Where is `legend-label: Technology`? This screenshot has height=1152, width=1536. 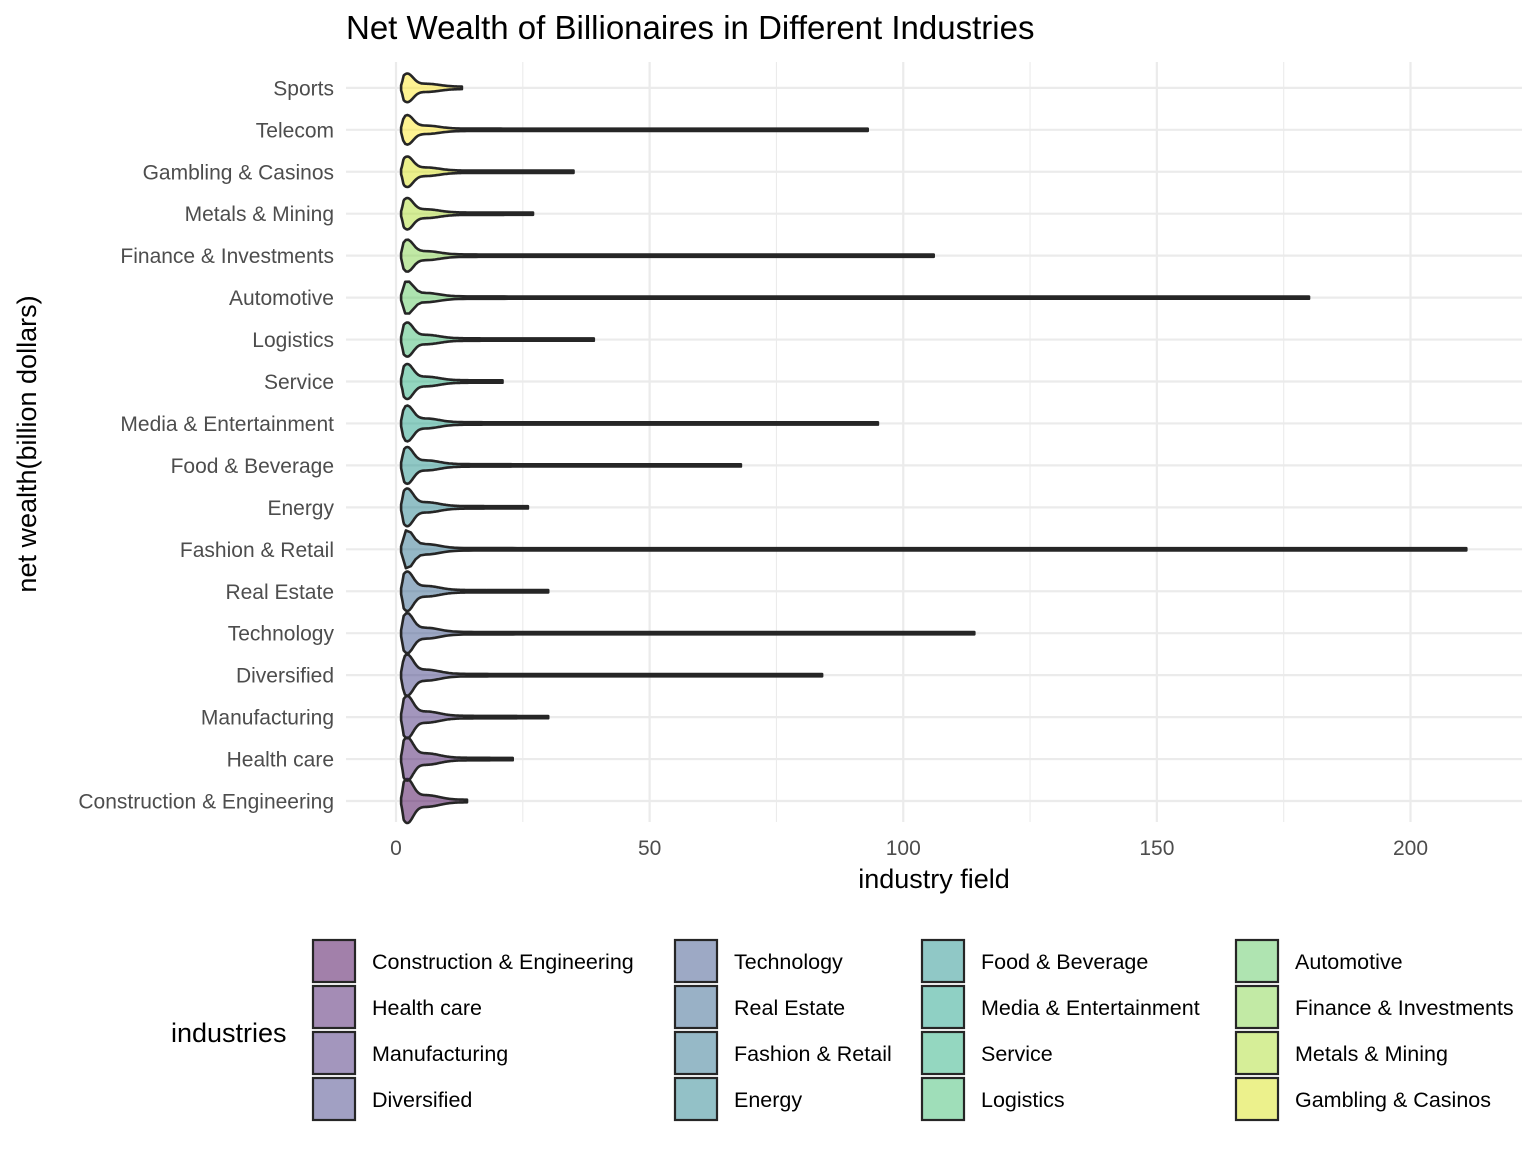 legend-label: Technology is located at coordinates (788, 962).